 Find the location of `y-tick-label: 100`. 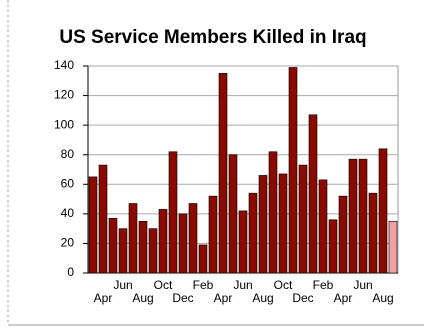

y-tick-label: 100 is located at coordinates (64, 124).